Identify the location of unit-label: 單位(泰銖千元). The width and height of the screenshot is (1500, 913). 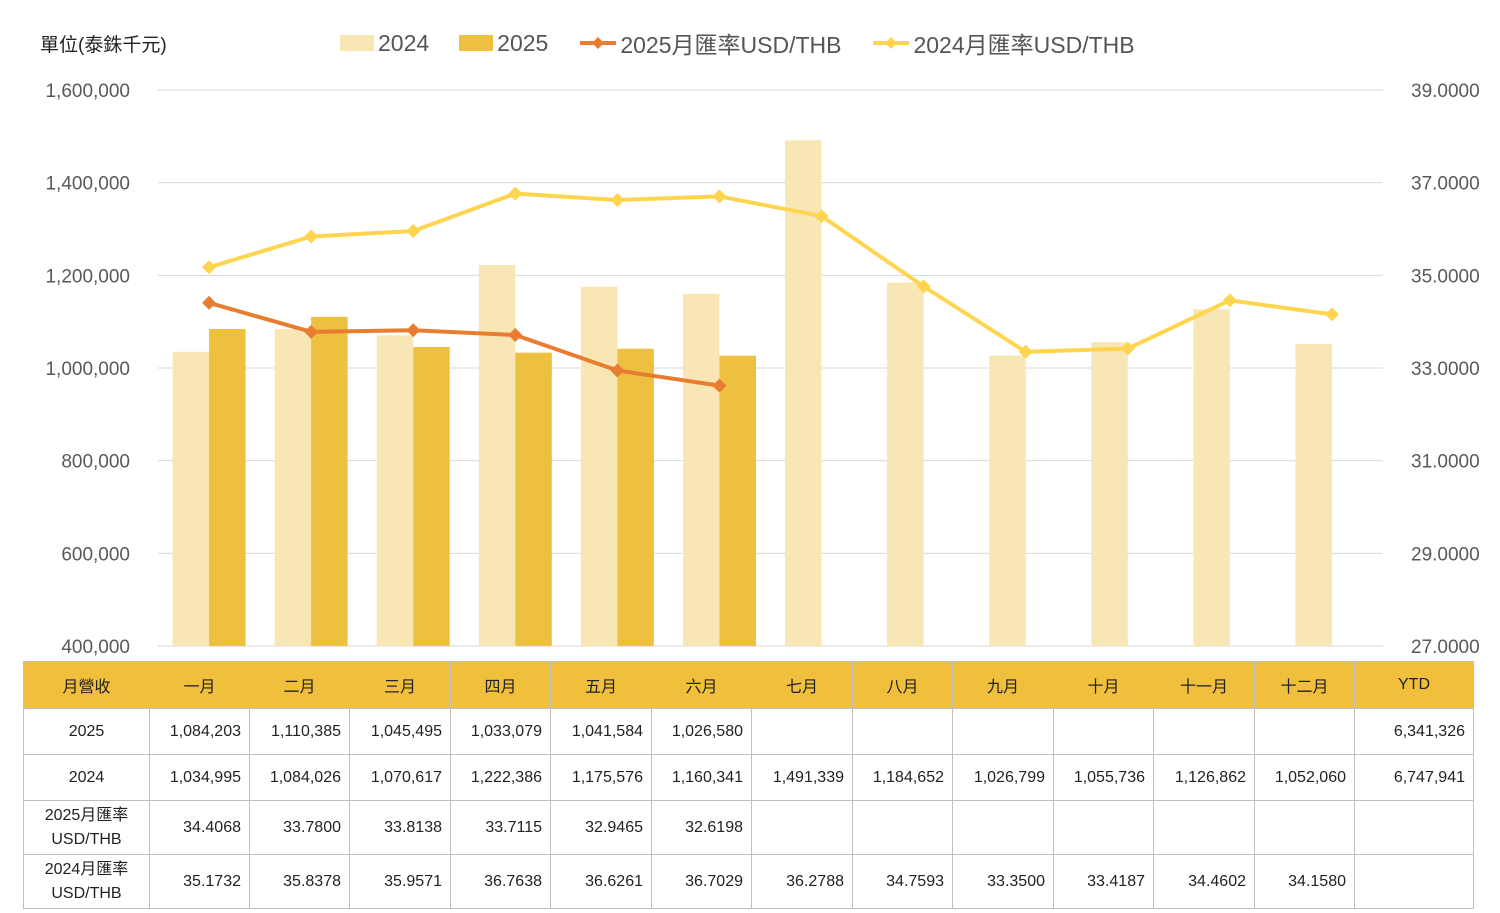
(103, 45).